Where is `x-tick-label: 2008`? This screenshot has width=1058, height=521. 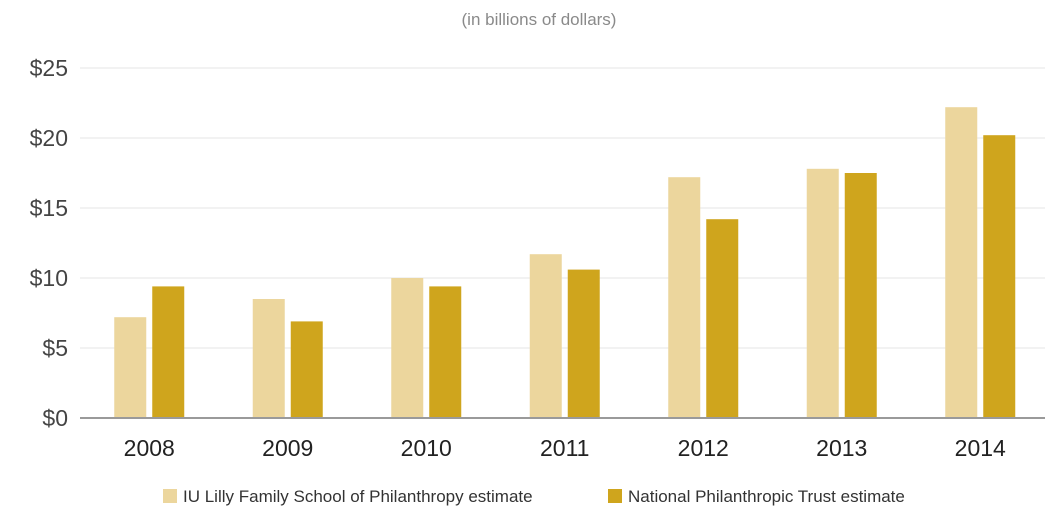
x-tick-label: 2008 is located at coordinates (149, 448).